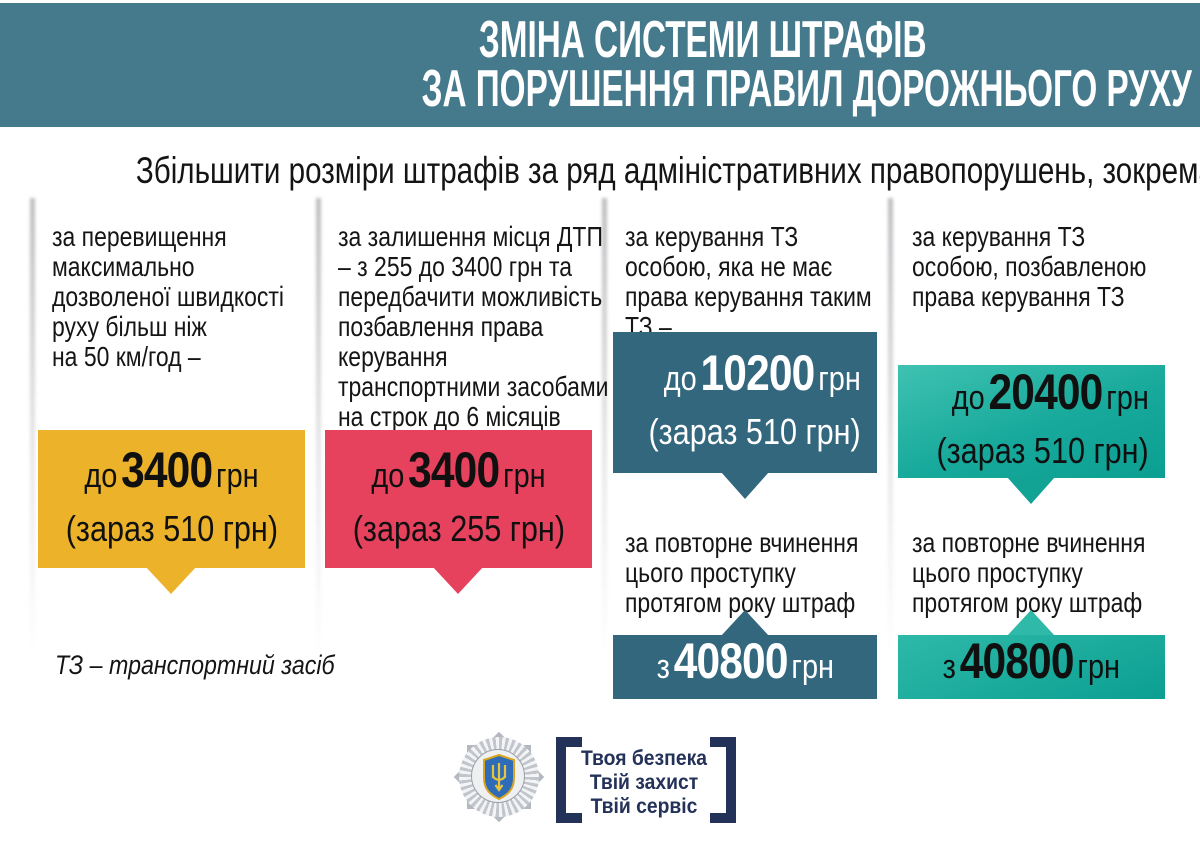 Image resolution: width=1200 pixels, height=848 pixels. What do you see at coordinates (1031, 421) in the screenshot?
I see `fine-box-revoked-license: до 20400 грн (зараз 510 грн)` at bounding box center [1031, 421].